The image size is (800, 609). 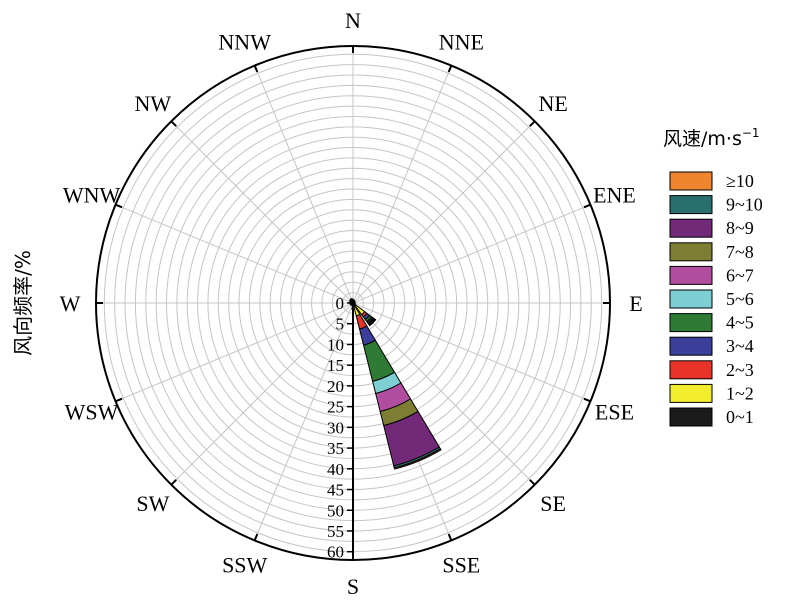 I want to click on legend-label: 0~1, so click(x=740, y=417).